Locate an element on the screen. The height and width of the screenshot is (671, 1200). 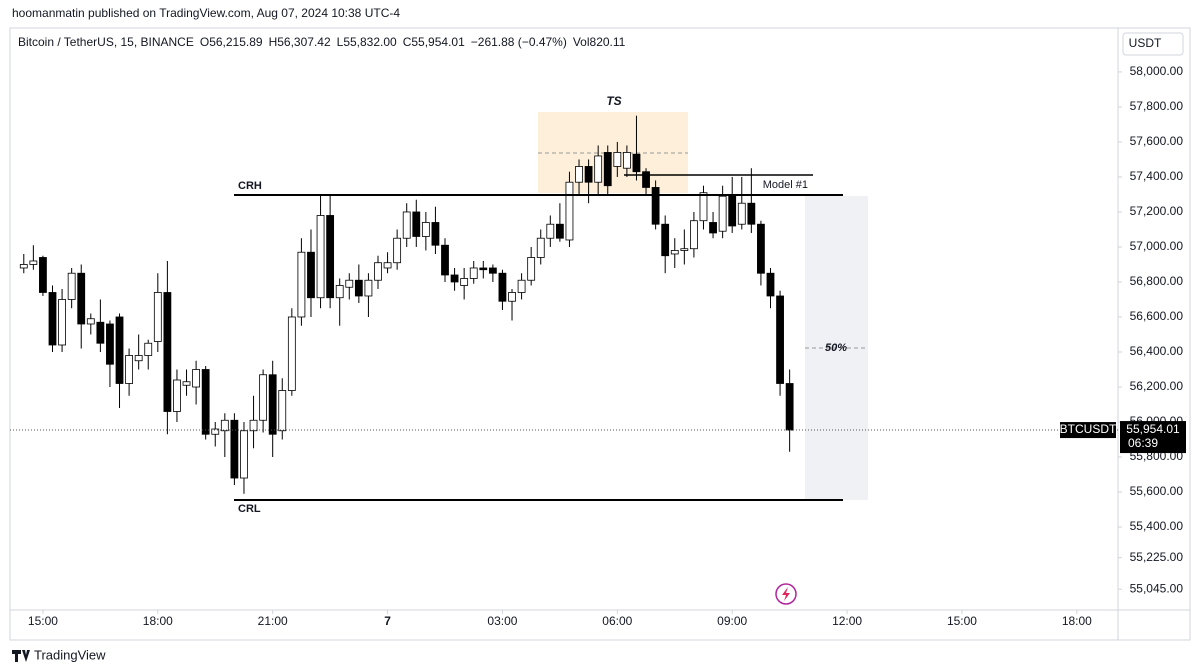
x-tick-label: 21:00 is located at coordinates (273, 621).